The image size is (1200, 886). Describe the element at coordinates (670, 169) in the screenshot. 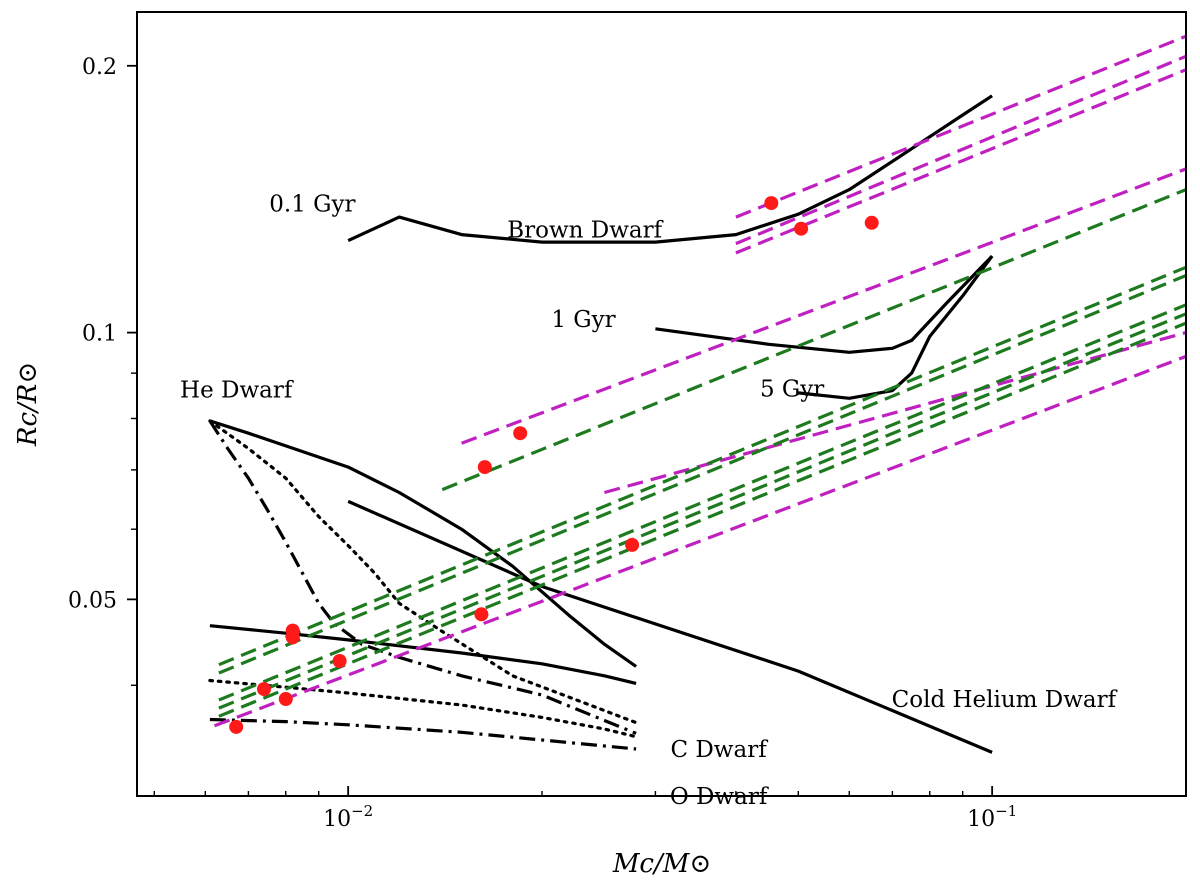

I see `series-line-0: Brown Dwarf 0.1 Gyr` at that location.